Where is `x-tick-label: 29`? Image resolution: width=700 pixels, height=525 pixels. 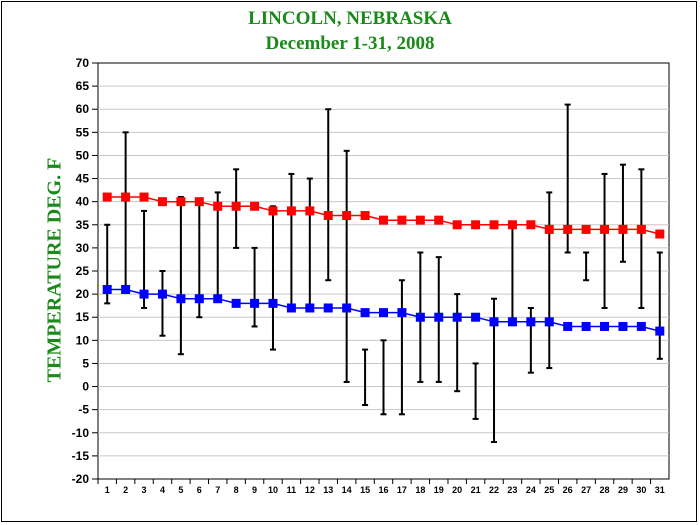
x-tick-label: 29 is located at coordinates (623, 490).